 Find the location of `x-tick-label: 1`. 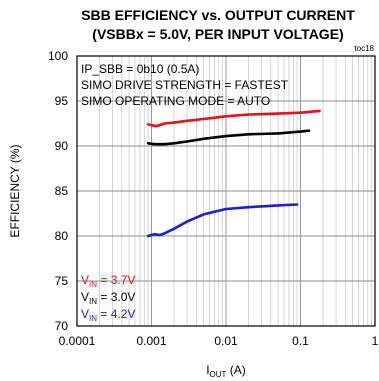

x-tick-label: 1 is located at coordinates (375, 341).